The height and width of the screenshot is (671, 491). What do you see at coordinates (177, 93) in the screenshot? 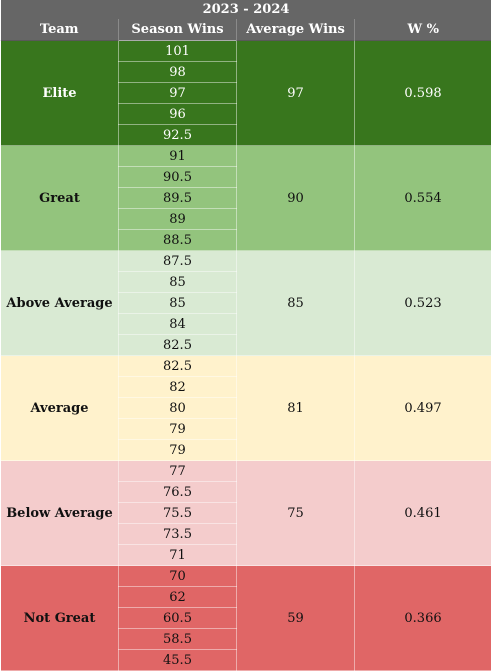
I see `season-wins-cell: 97` at bounding box center [177, 93].